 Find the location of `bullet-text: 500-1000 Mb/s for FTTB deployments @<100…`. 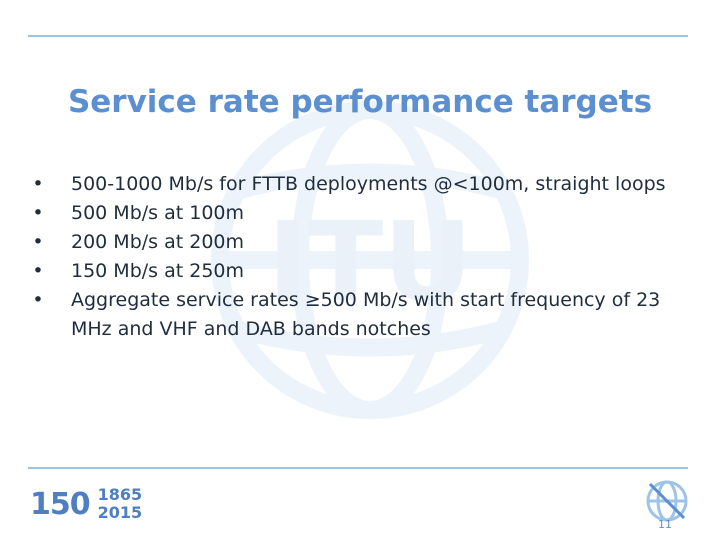

bullet-text: 500-1000 Mb/s for FTTB deployments @<100… is located at coordinates (368, 184).